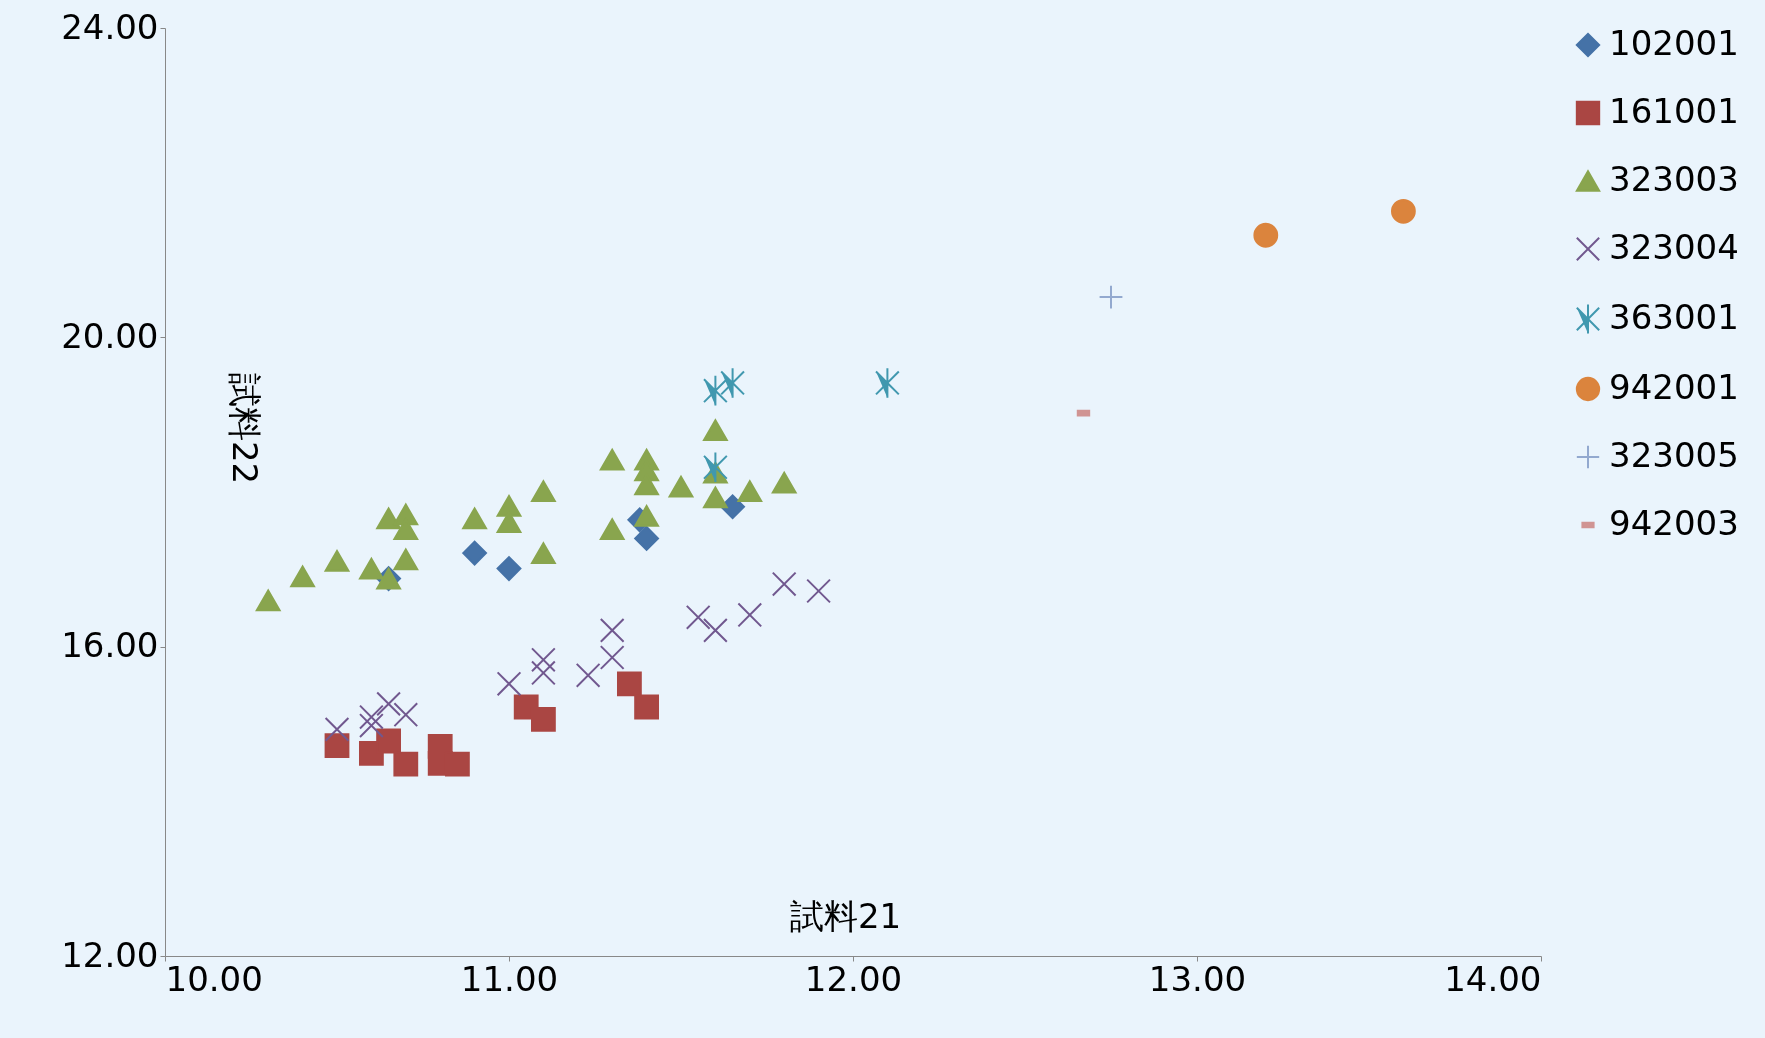 The width and height of the screenshot is (1765, 1038). What do you see at coordinates (1674, 317) in the screenshot?
I see `legend-label: 363001` at bounding box center [1674, 317].